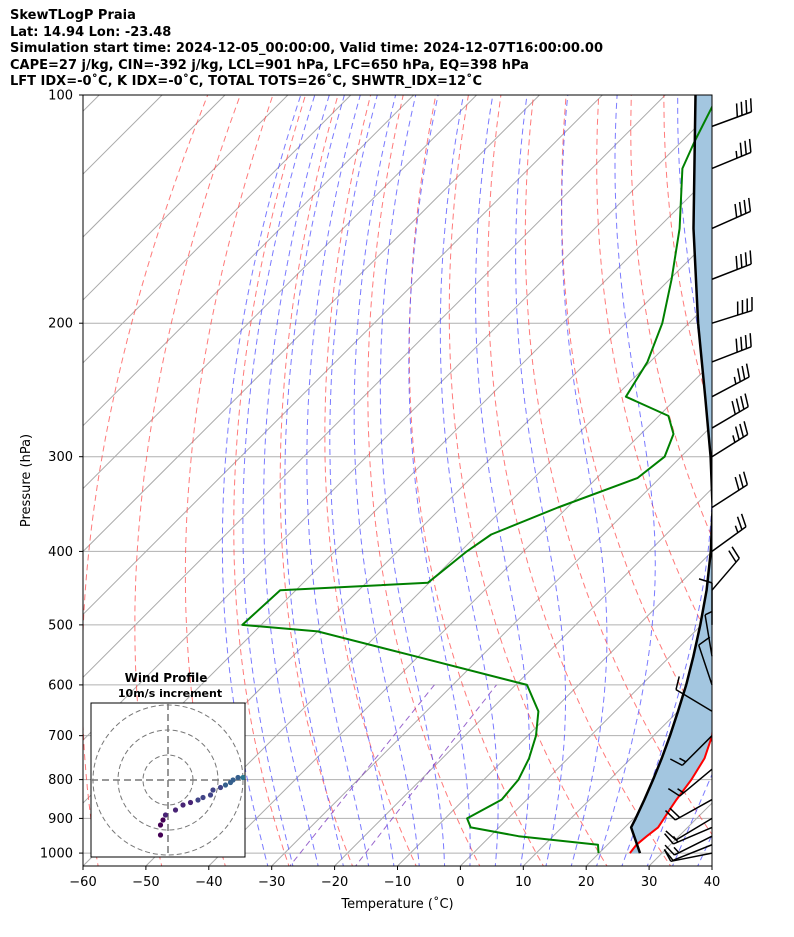 This screenshot has width=794, height=937. Describe the element at coordinates (397, 882) in the screenshot. I see `x-tick-label: −10` at that location.